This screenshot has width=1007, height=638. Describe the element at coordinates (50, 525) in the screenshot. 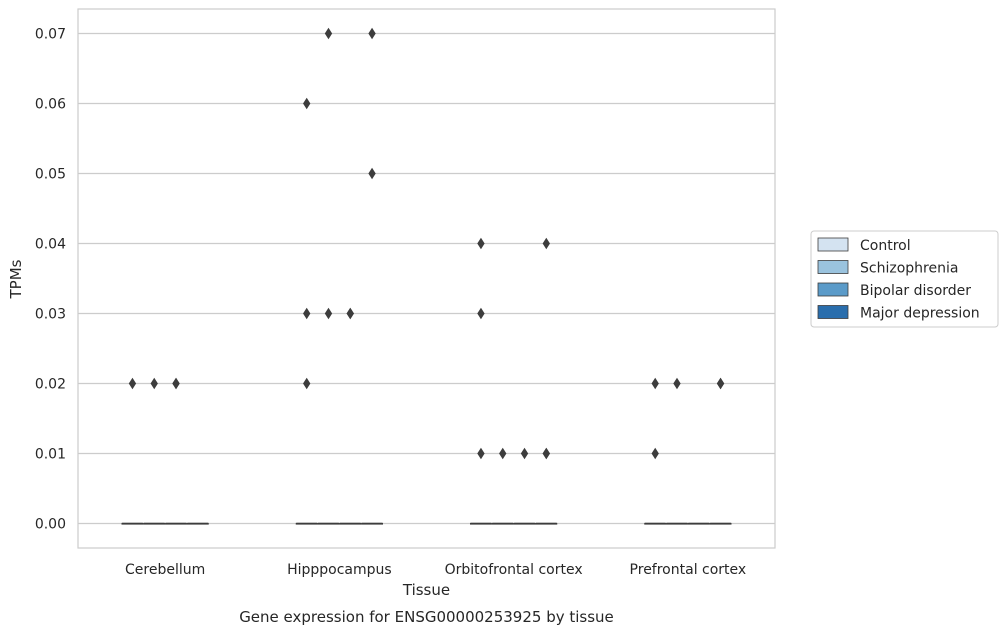

I see `y-tick-label: 0.00` at that location.